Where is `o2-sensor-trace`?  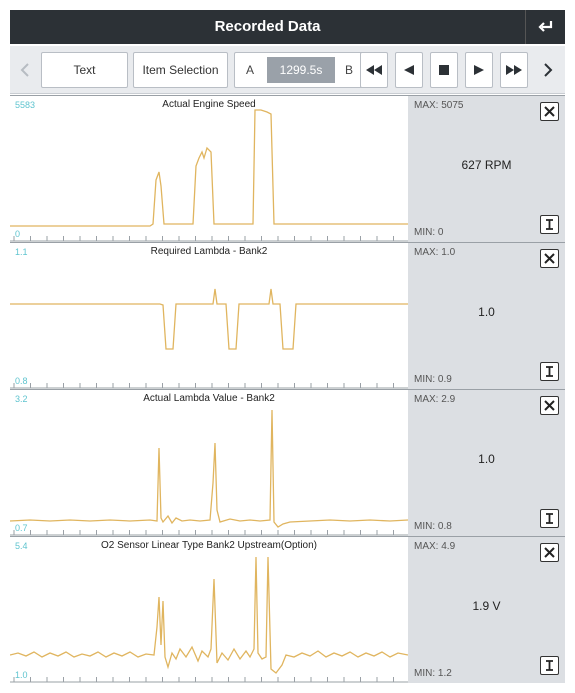
o2-sensor-trace is located at coordinates (209, 619).